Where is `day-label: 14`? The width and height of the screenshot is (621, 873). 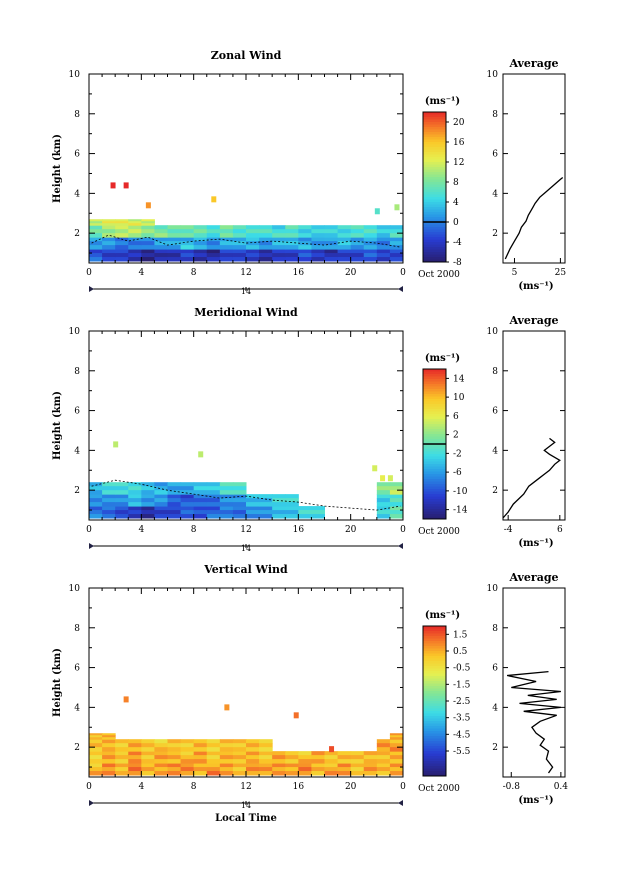
day-label: 14 is located at coordinates (246, 291).